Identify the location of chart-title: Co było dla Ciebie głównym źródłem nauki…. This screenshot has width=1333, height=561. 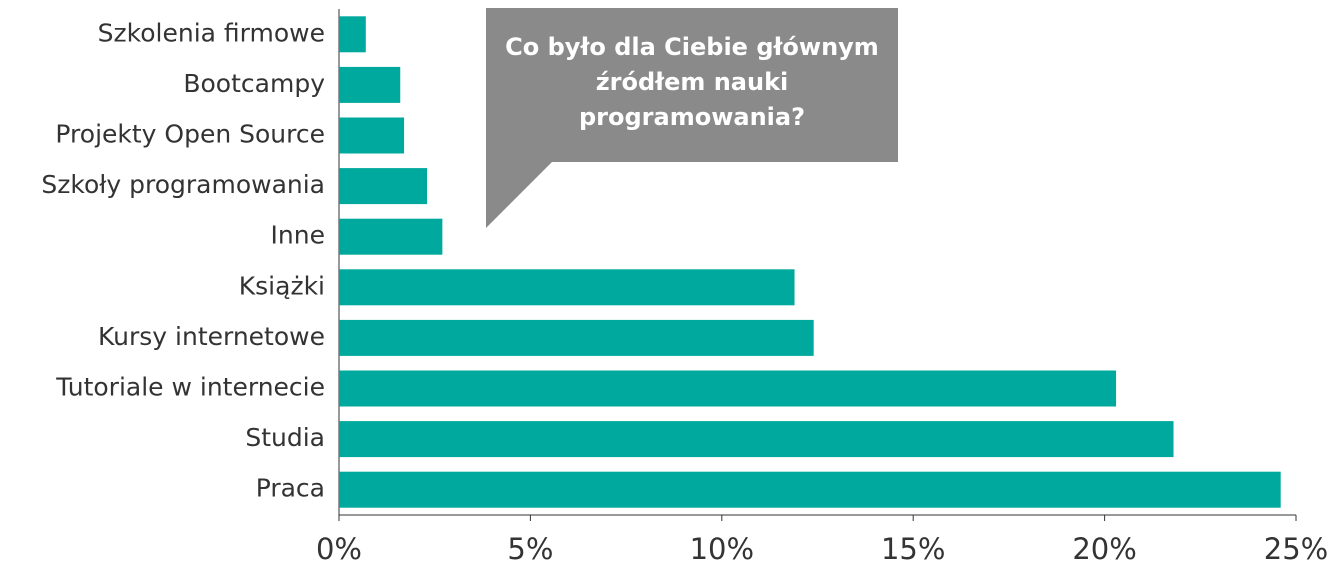
(692, 82).